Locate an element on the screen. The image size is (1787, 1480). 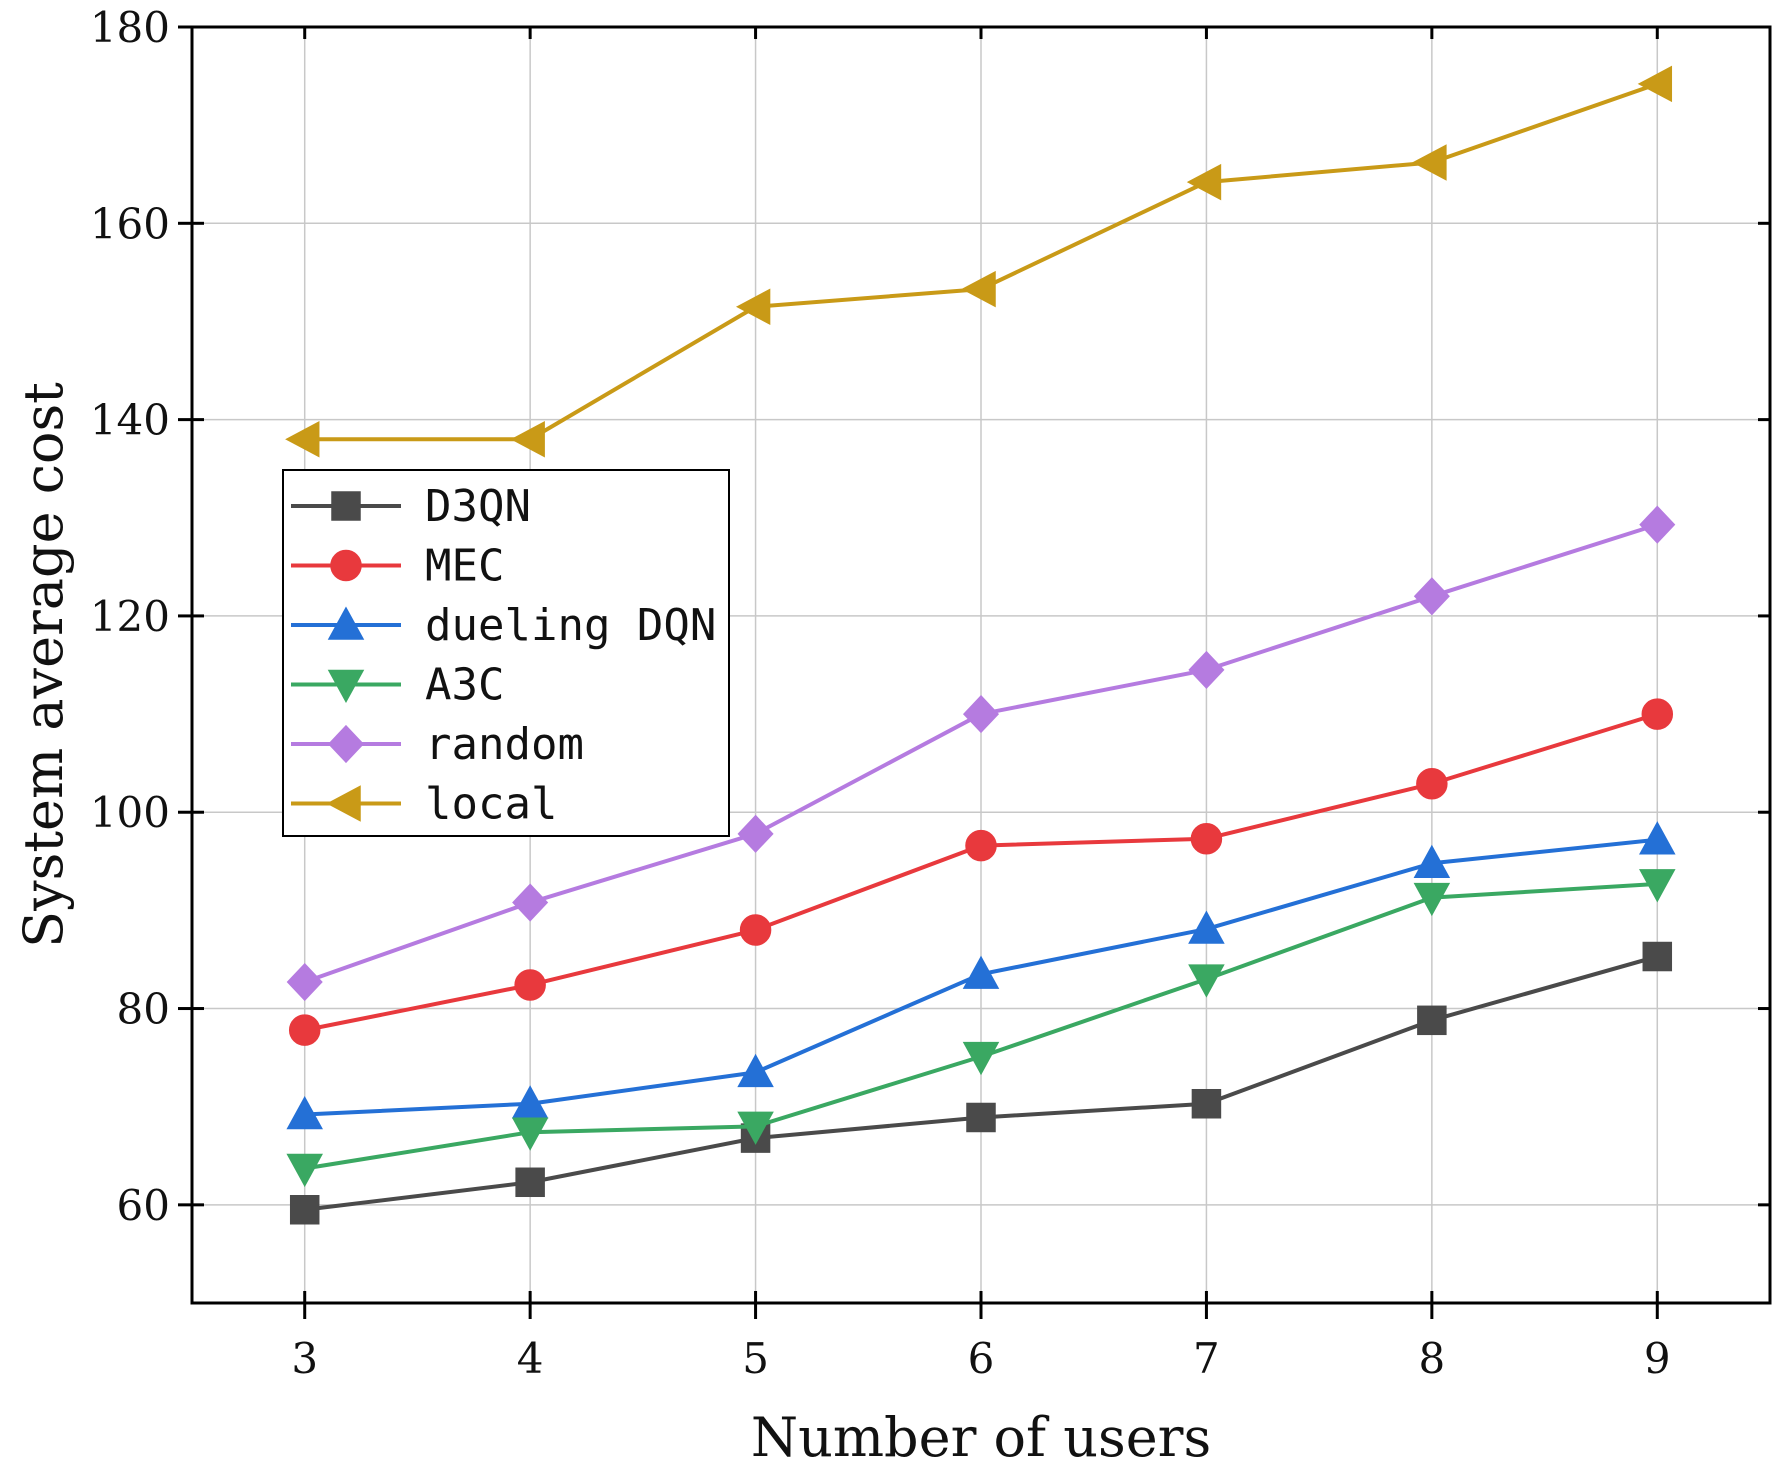
x-tick-label: 6 is located at coordinates (981, 1358).